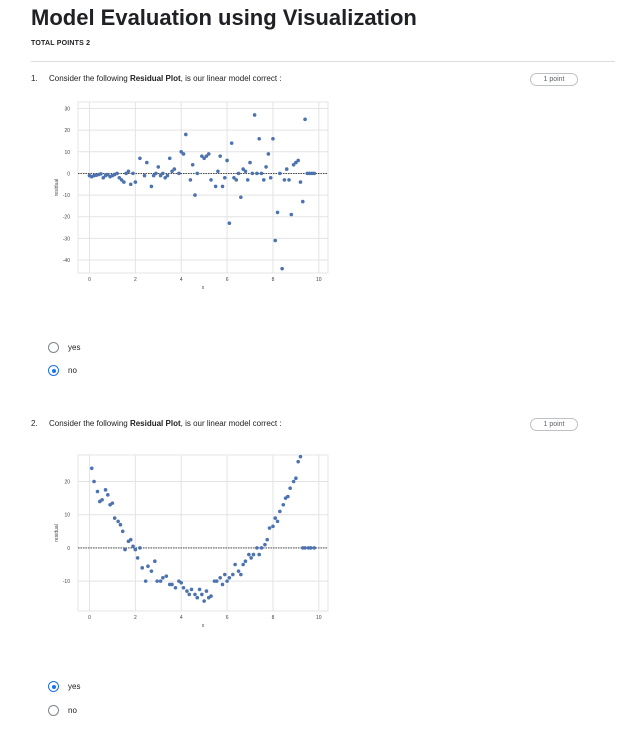 The width and height of the screenshot is (621, 729). Describe the element at coordinates (231, 78) in the screenshot. I see `question-1-text-suffix: , is our linear model correct :` at that location.